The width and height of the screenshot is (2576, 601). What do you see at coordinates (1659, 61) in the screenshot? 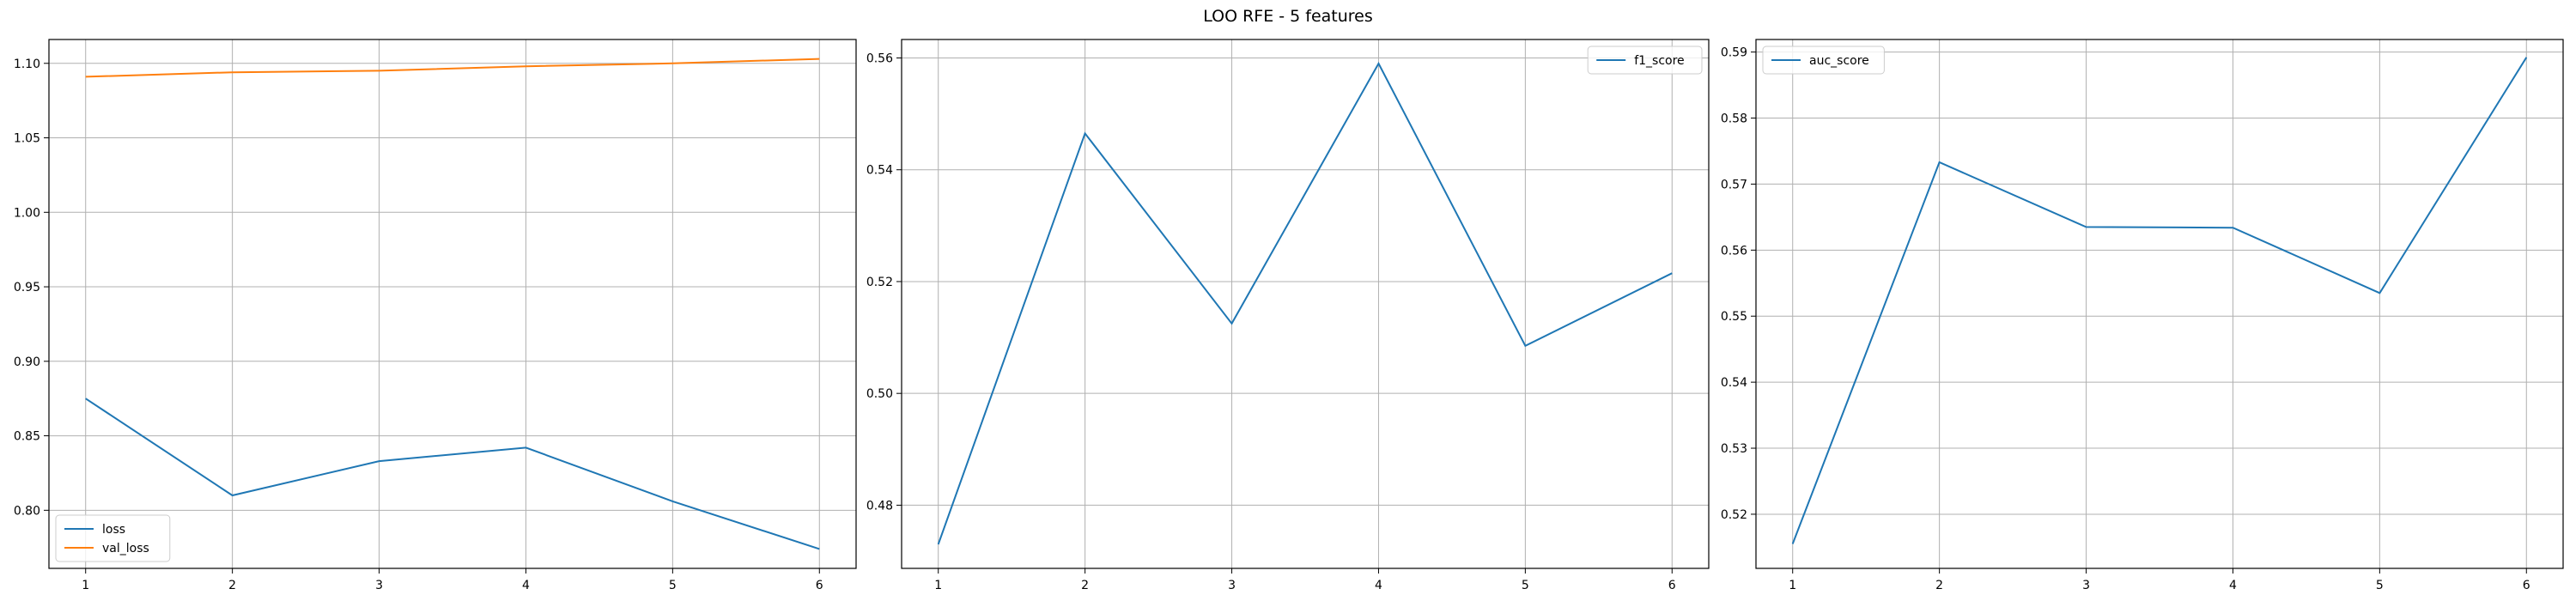
I see `legend-label-f1_score: f1_score` at bounding box center [1659, 61].